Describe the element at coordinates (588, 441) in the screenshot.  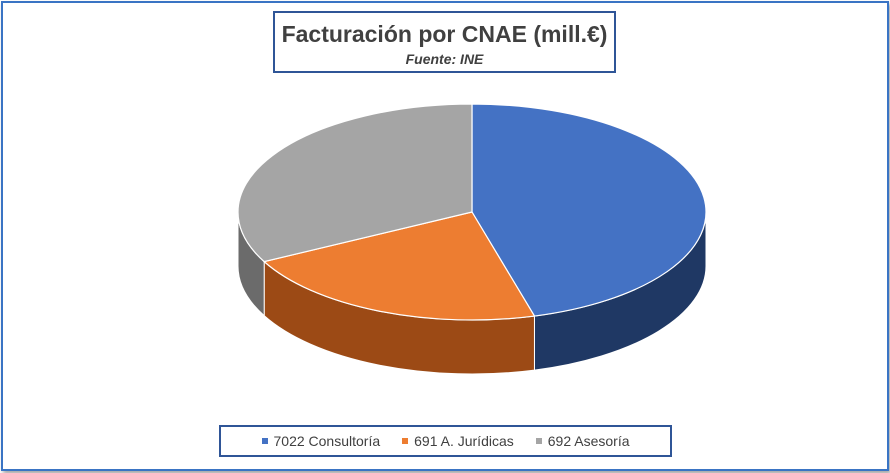
I see `legend-label: 692 Asesoría` at that location.